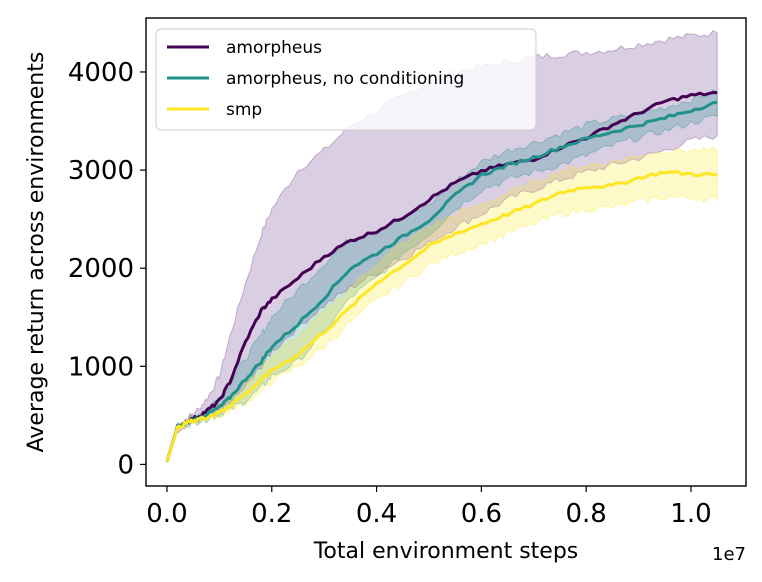 The width and height of the screenshot is (762, 582). I want to click on x-tick-label: 0.6, so click(481, 514).